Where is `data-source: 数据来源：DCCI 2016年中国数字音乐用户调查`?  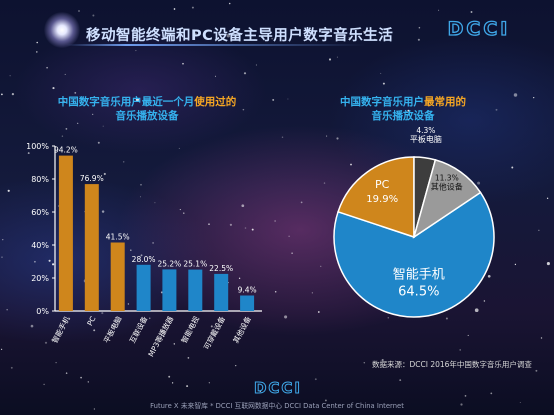 data-source: 数据来源：DCCI 2016年中国数字音乐用户调查 is located at coordinates (452, 364).